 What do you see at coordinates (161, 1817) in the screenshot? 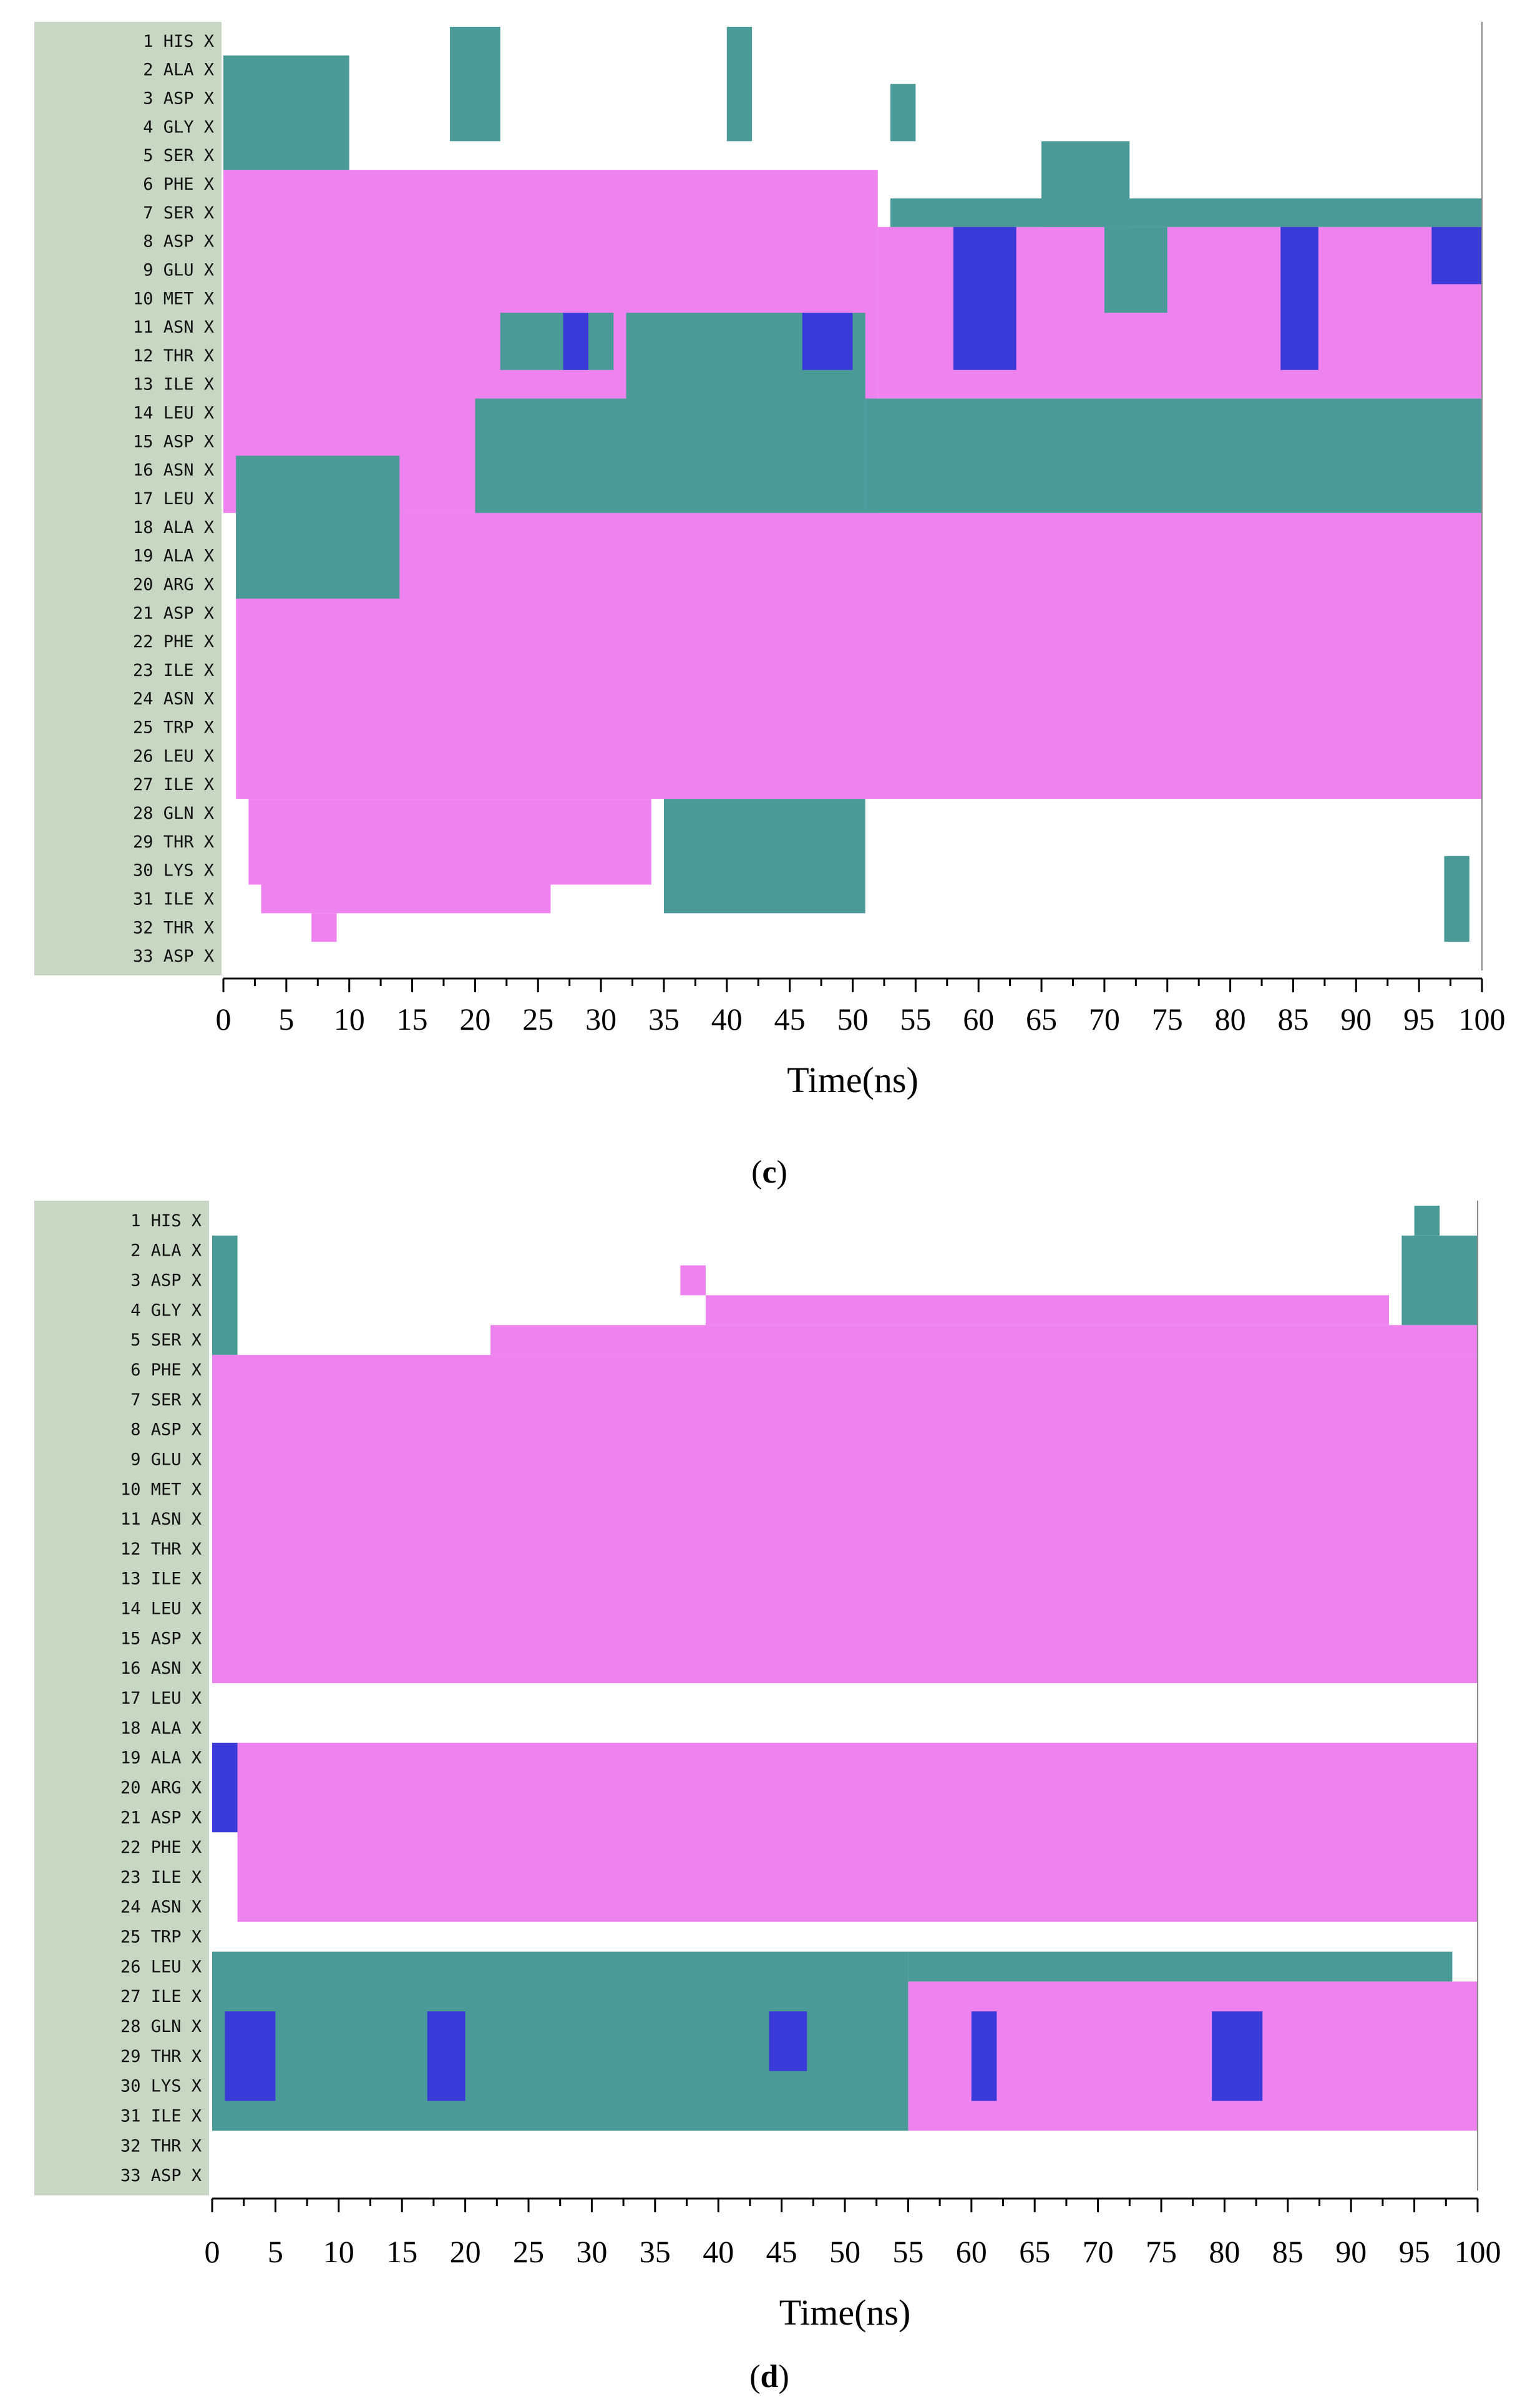
I see `residue-label: 21 ASP X` at bounding box center [161, 1817].